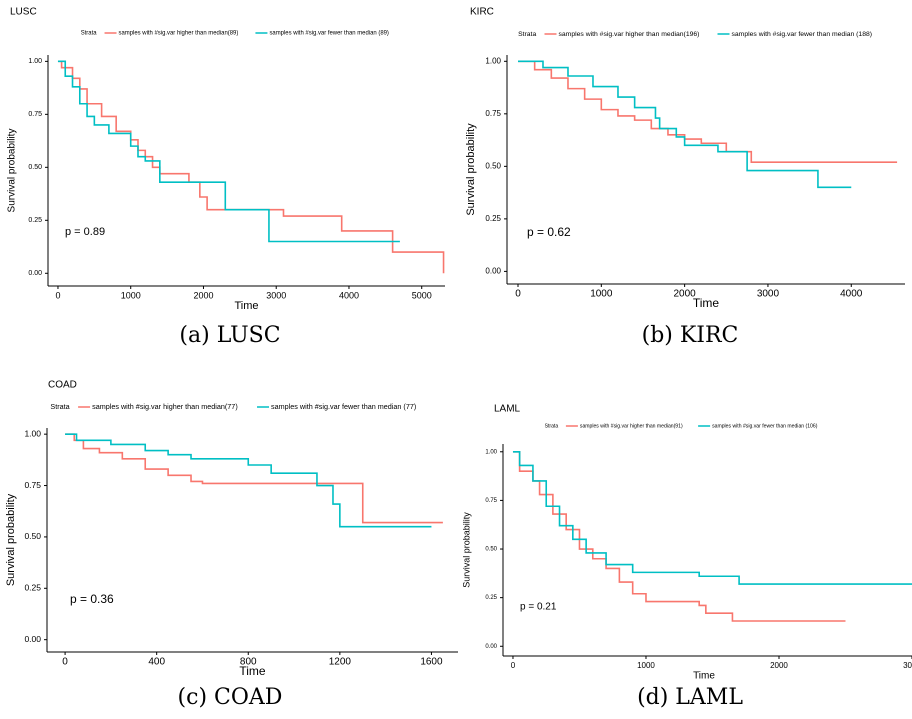 The image size is (912, 719). Describe the element at coordinates (62, 385) in the screenshot. I see `chart-title: COAD` at that location.